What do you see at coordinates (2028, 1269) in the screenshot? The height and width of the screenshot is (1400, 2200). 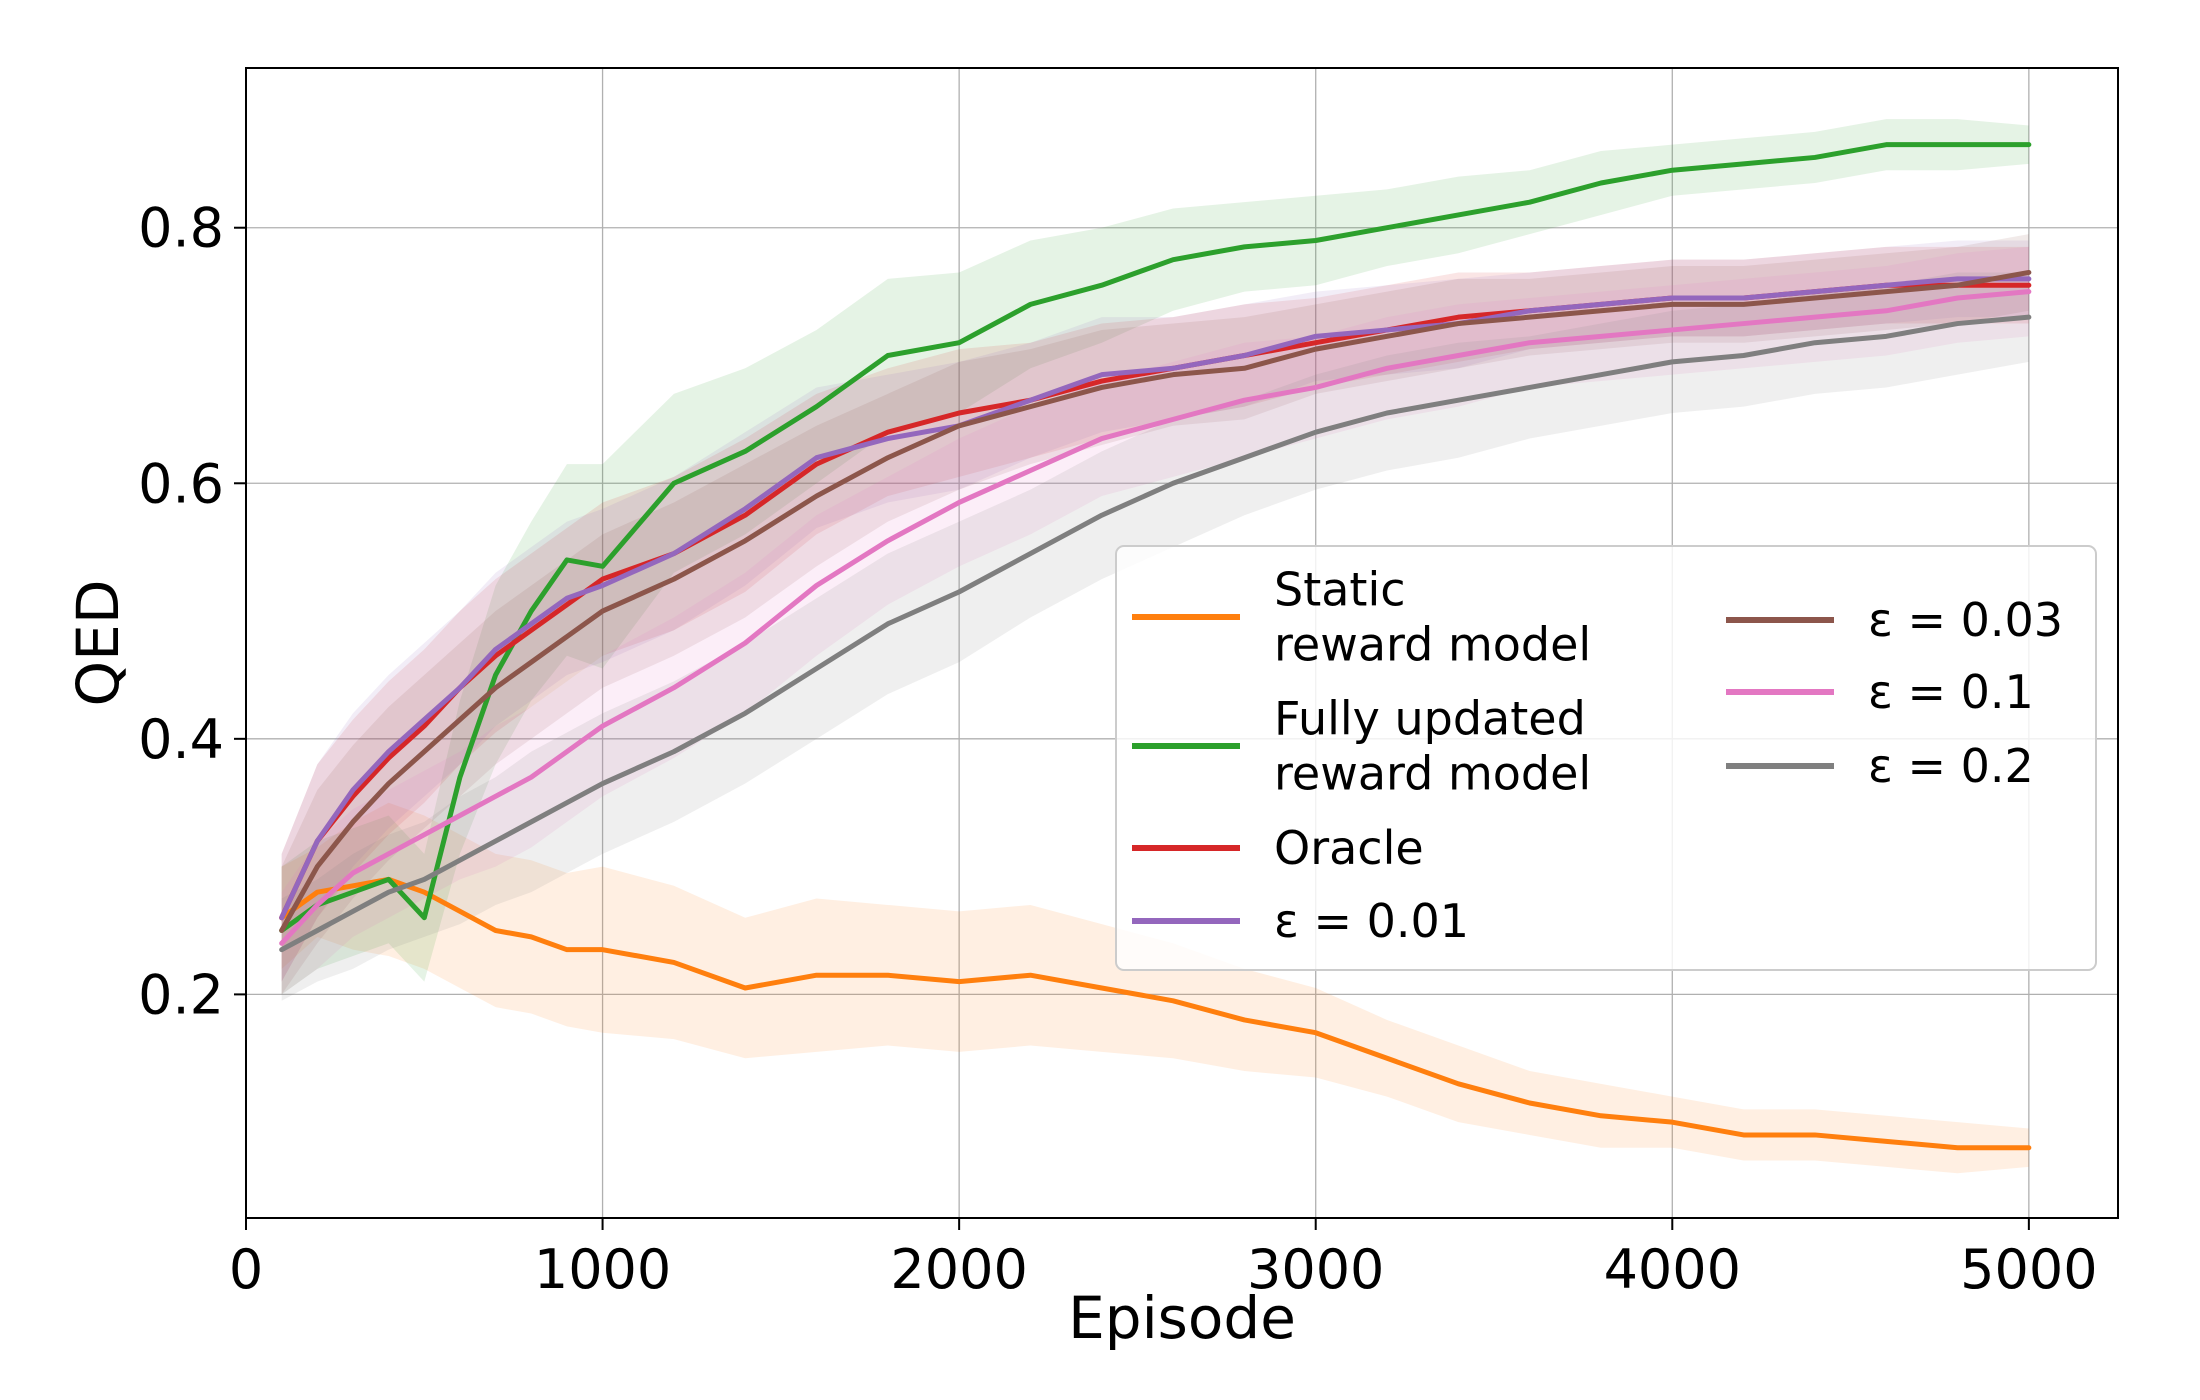 I see `x-tick-label: 5000` at bounding box center [2028, 1269].